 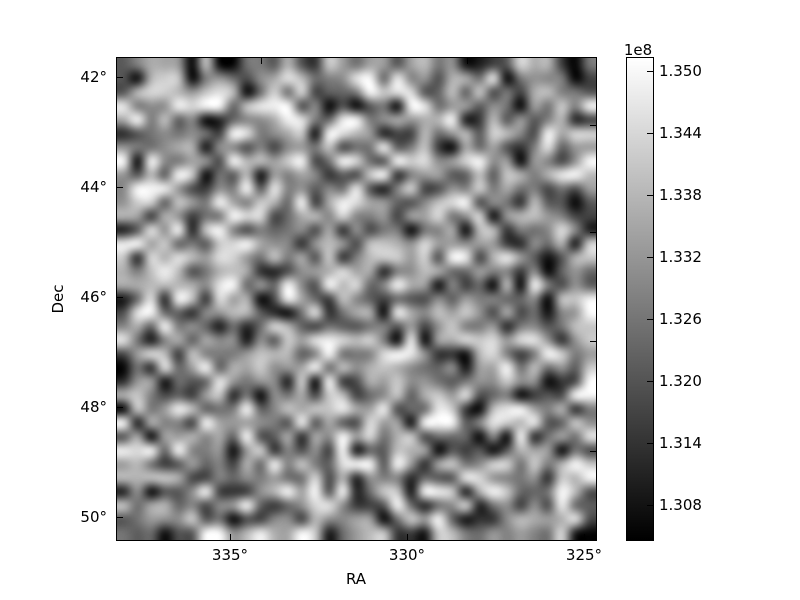 What do you see at coordinates (680, 133) in the screenshot?
I see `colorbar-tick-label: 1.344` at bounding box center [680, 133].